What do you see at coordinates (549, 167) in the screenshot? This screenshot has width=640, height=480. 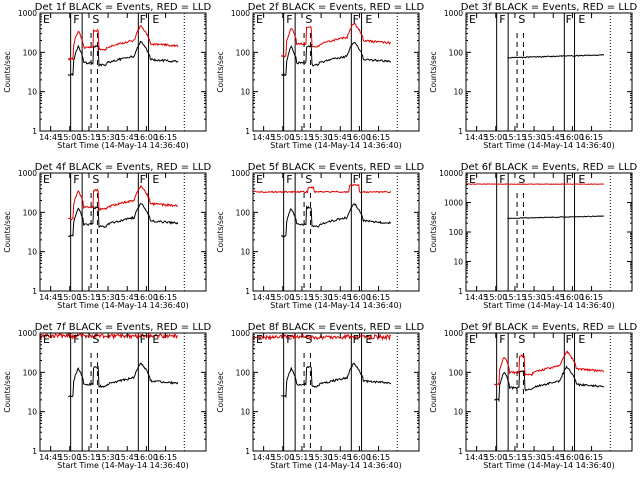 I see `chart-title: Det 6f BLACK = Events, RED = LLD` at bounding box center [549, 167].